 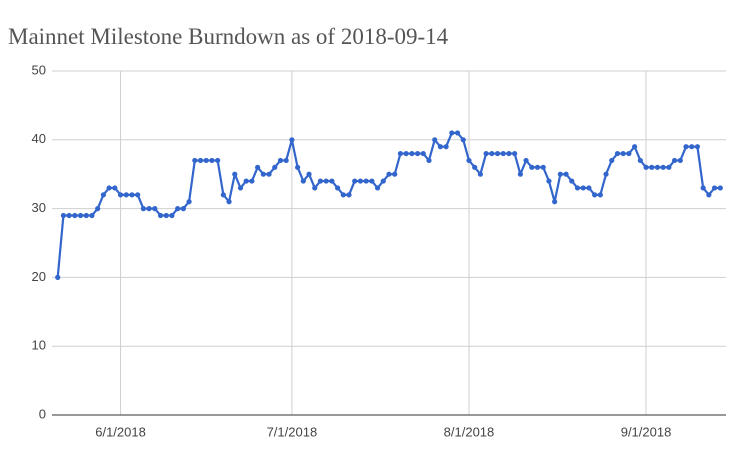 I want to click on x-tick-label: 7/1/2018, so click(x=292, y=431).